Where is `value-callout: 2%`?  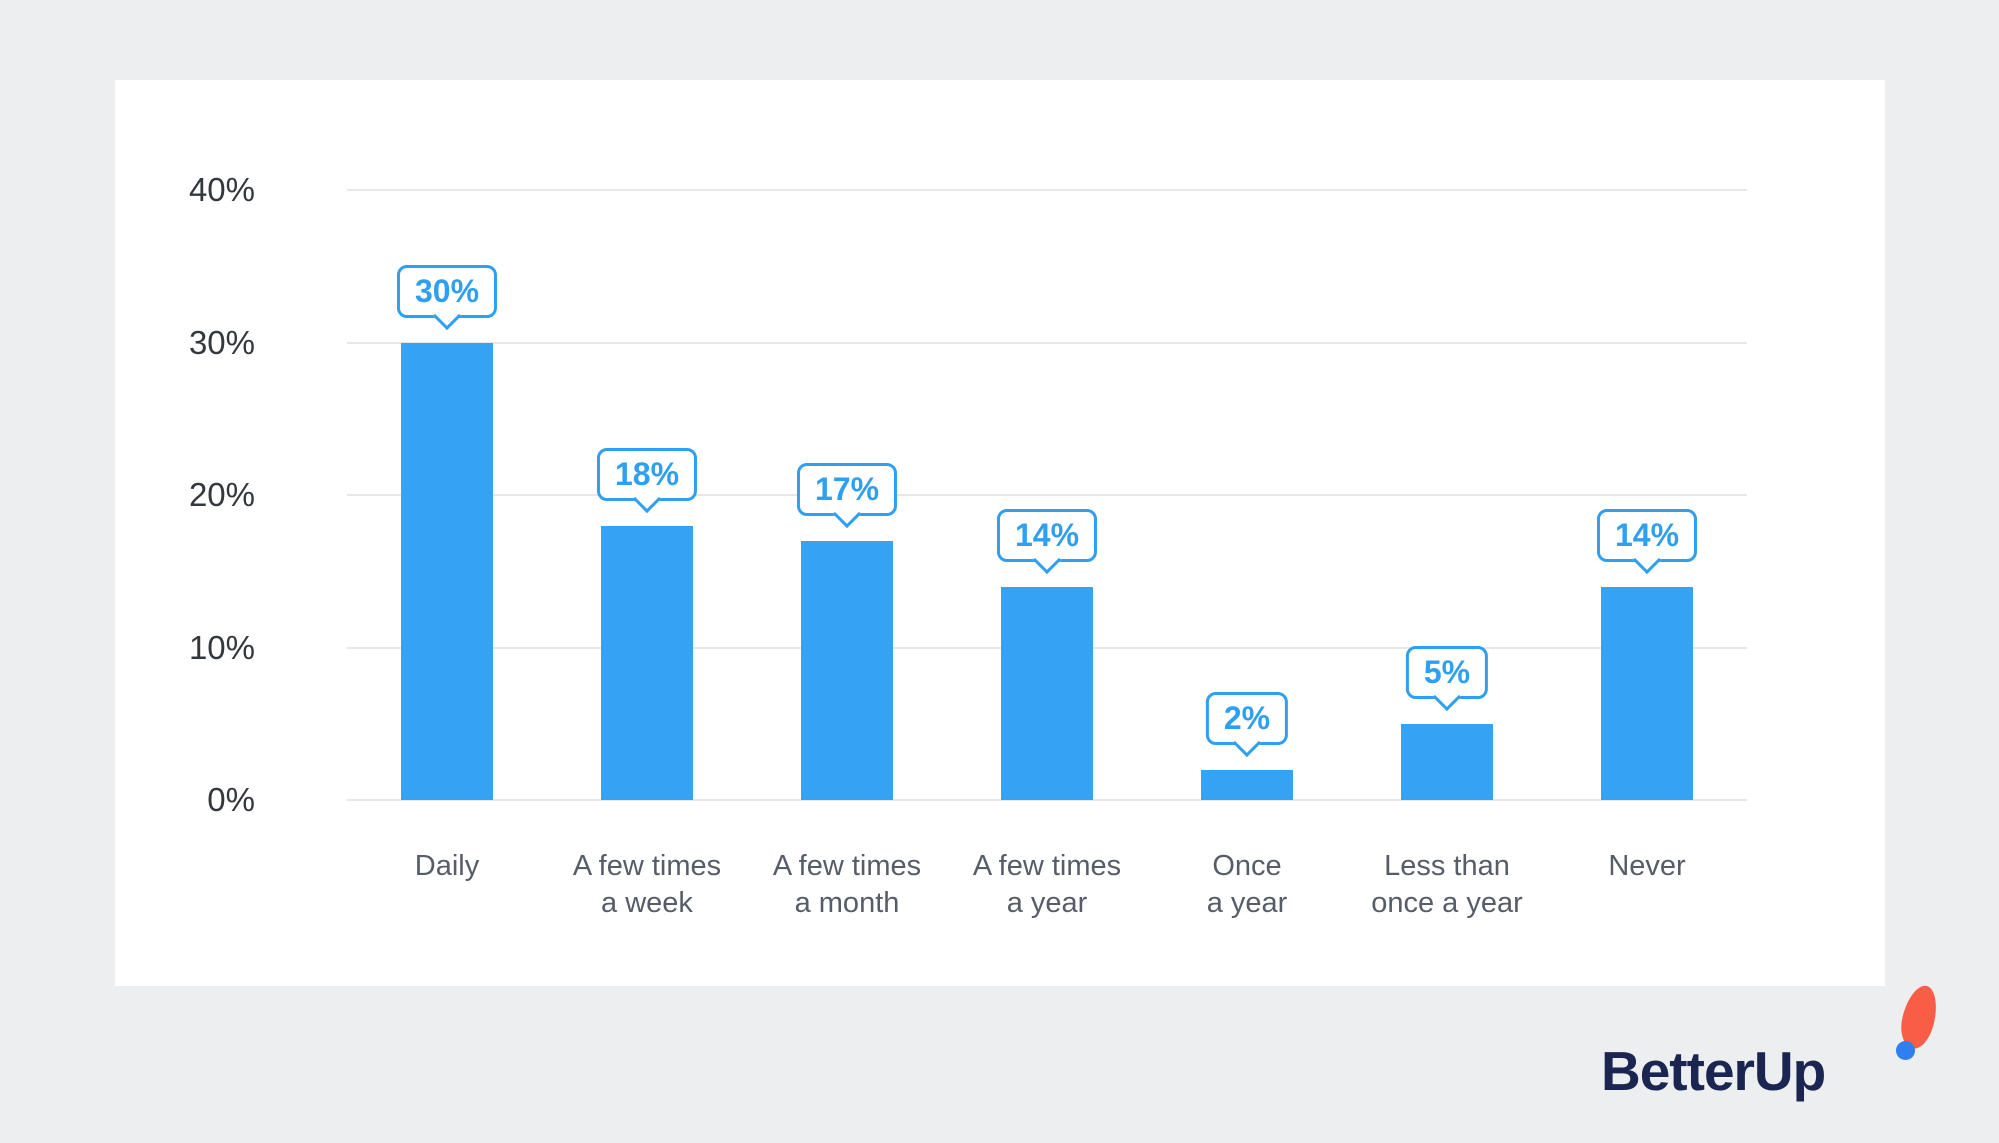 value-callout: 2% is located at coordinates (1247, 718).